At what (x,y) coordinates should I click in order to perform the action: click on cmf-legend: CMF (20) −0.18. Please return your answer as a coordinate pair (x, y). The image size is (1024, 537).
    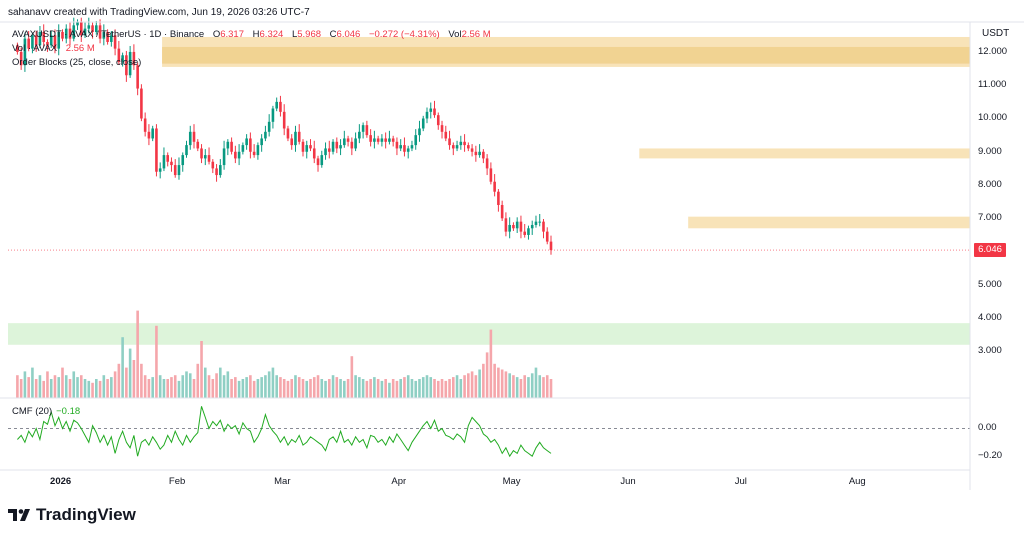
    Looking at the image, I should click on (46, 411).